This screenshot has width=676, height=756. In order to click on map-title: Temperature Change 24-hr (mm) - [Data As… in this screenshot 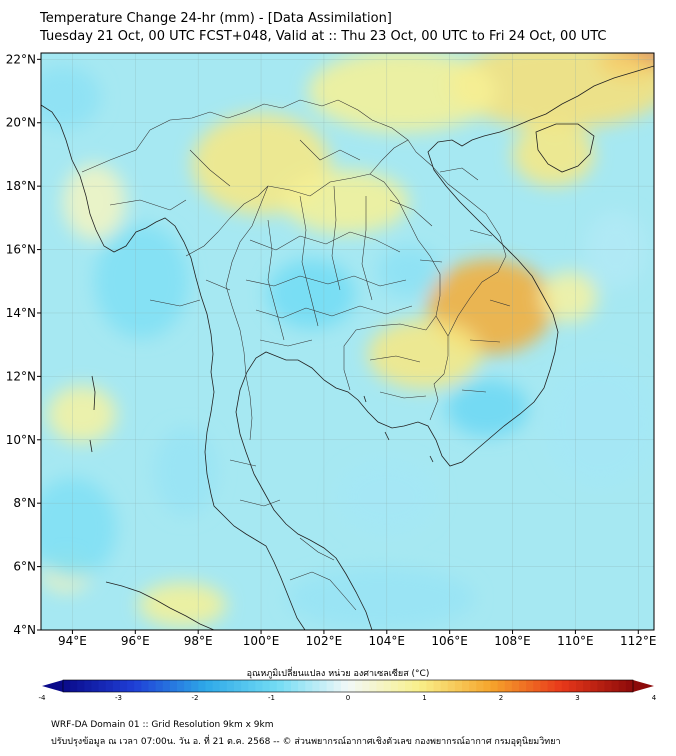, I will do `click(216, 18)`.